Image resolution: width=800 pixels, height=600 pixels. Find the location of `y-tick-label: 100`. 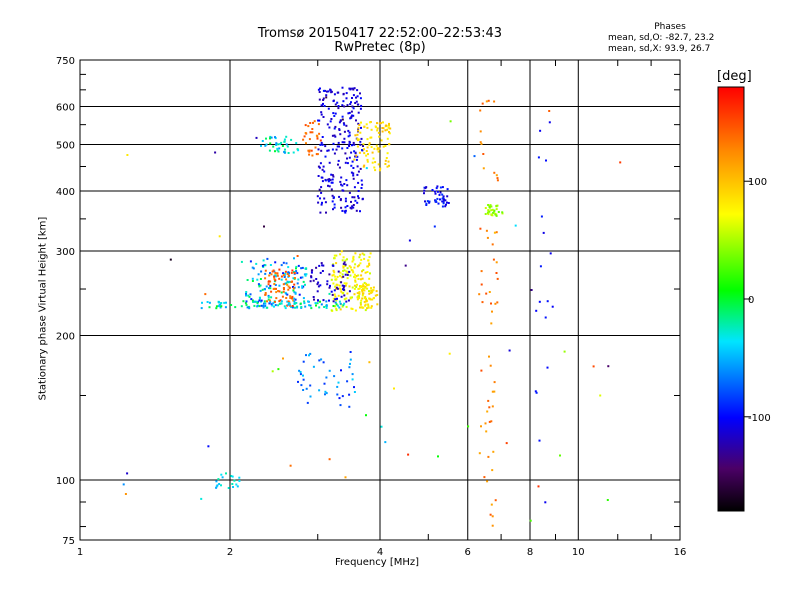

y-tick-label: 100 is located at coordinates (65, 481).